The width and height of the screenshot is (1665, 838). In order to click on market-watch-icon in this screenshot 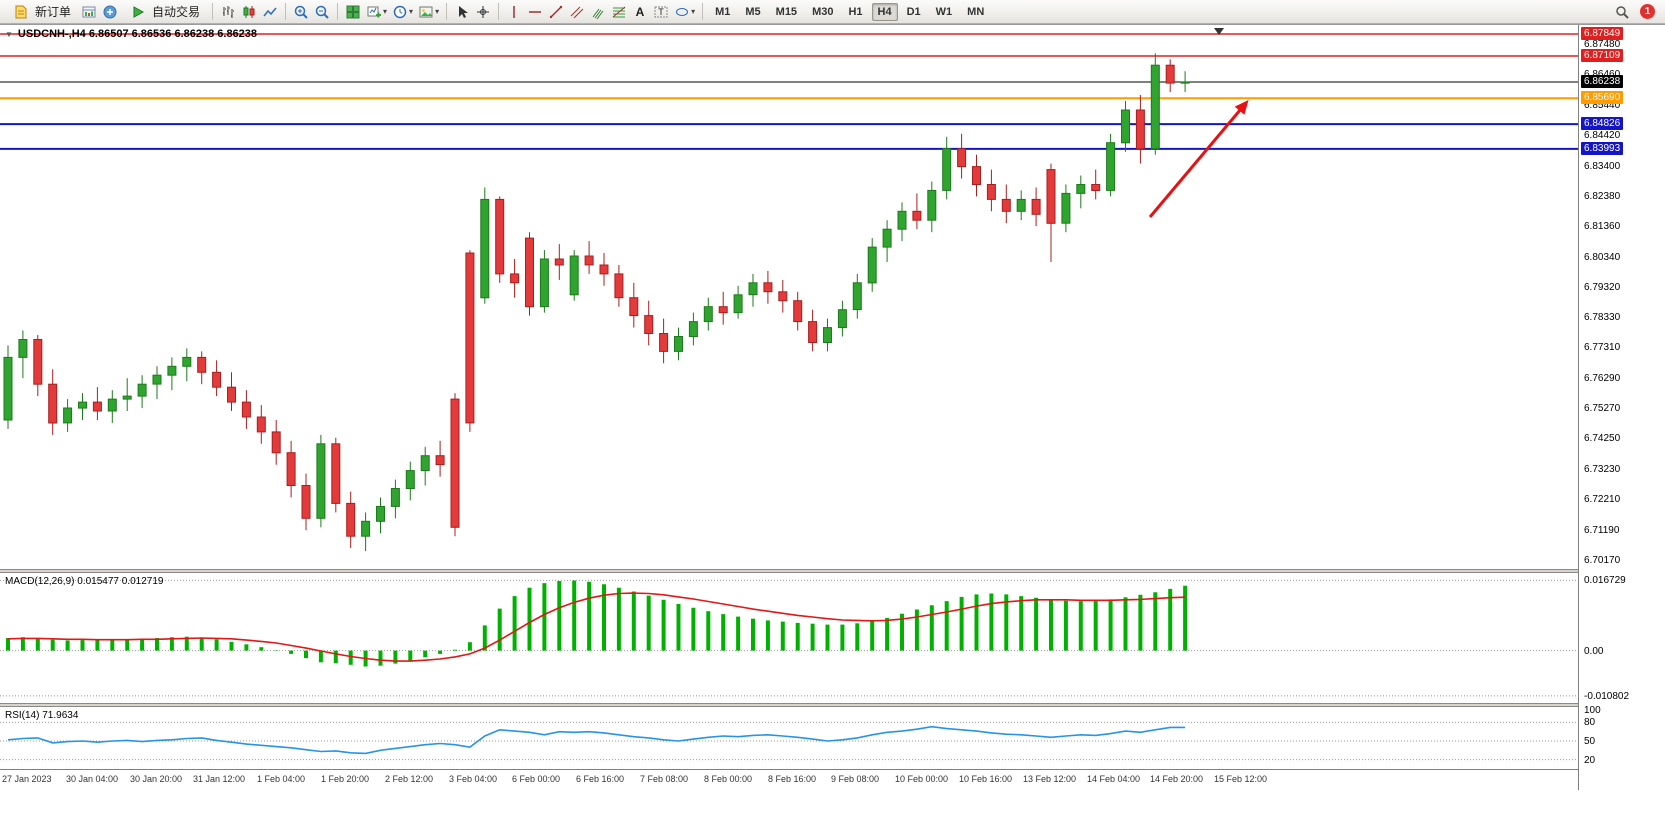, I will do `click(89, 12)`.